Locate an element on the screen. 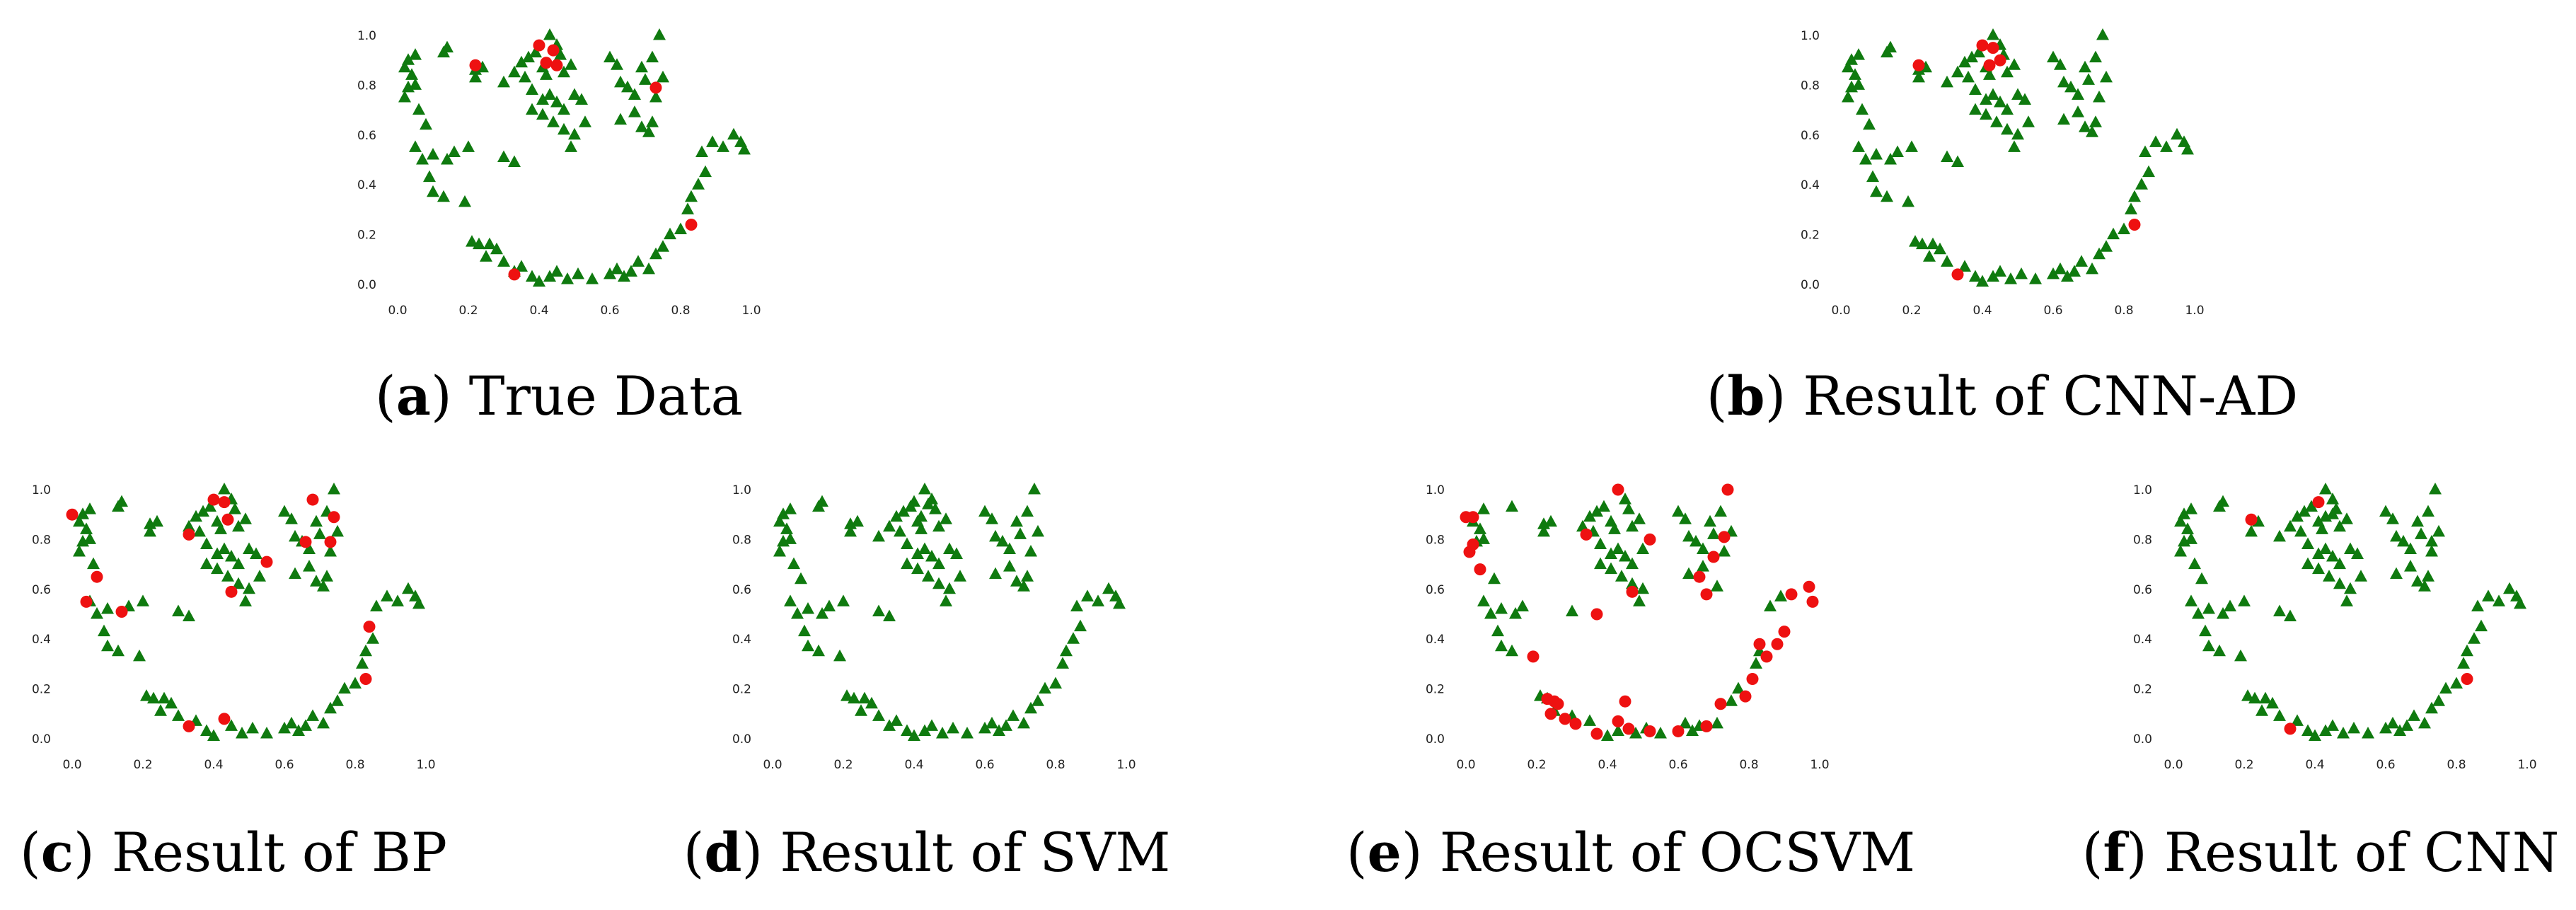  x-tick-label: 0.6 is located at coordinates (609, 311).